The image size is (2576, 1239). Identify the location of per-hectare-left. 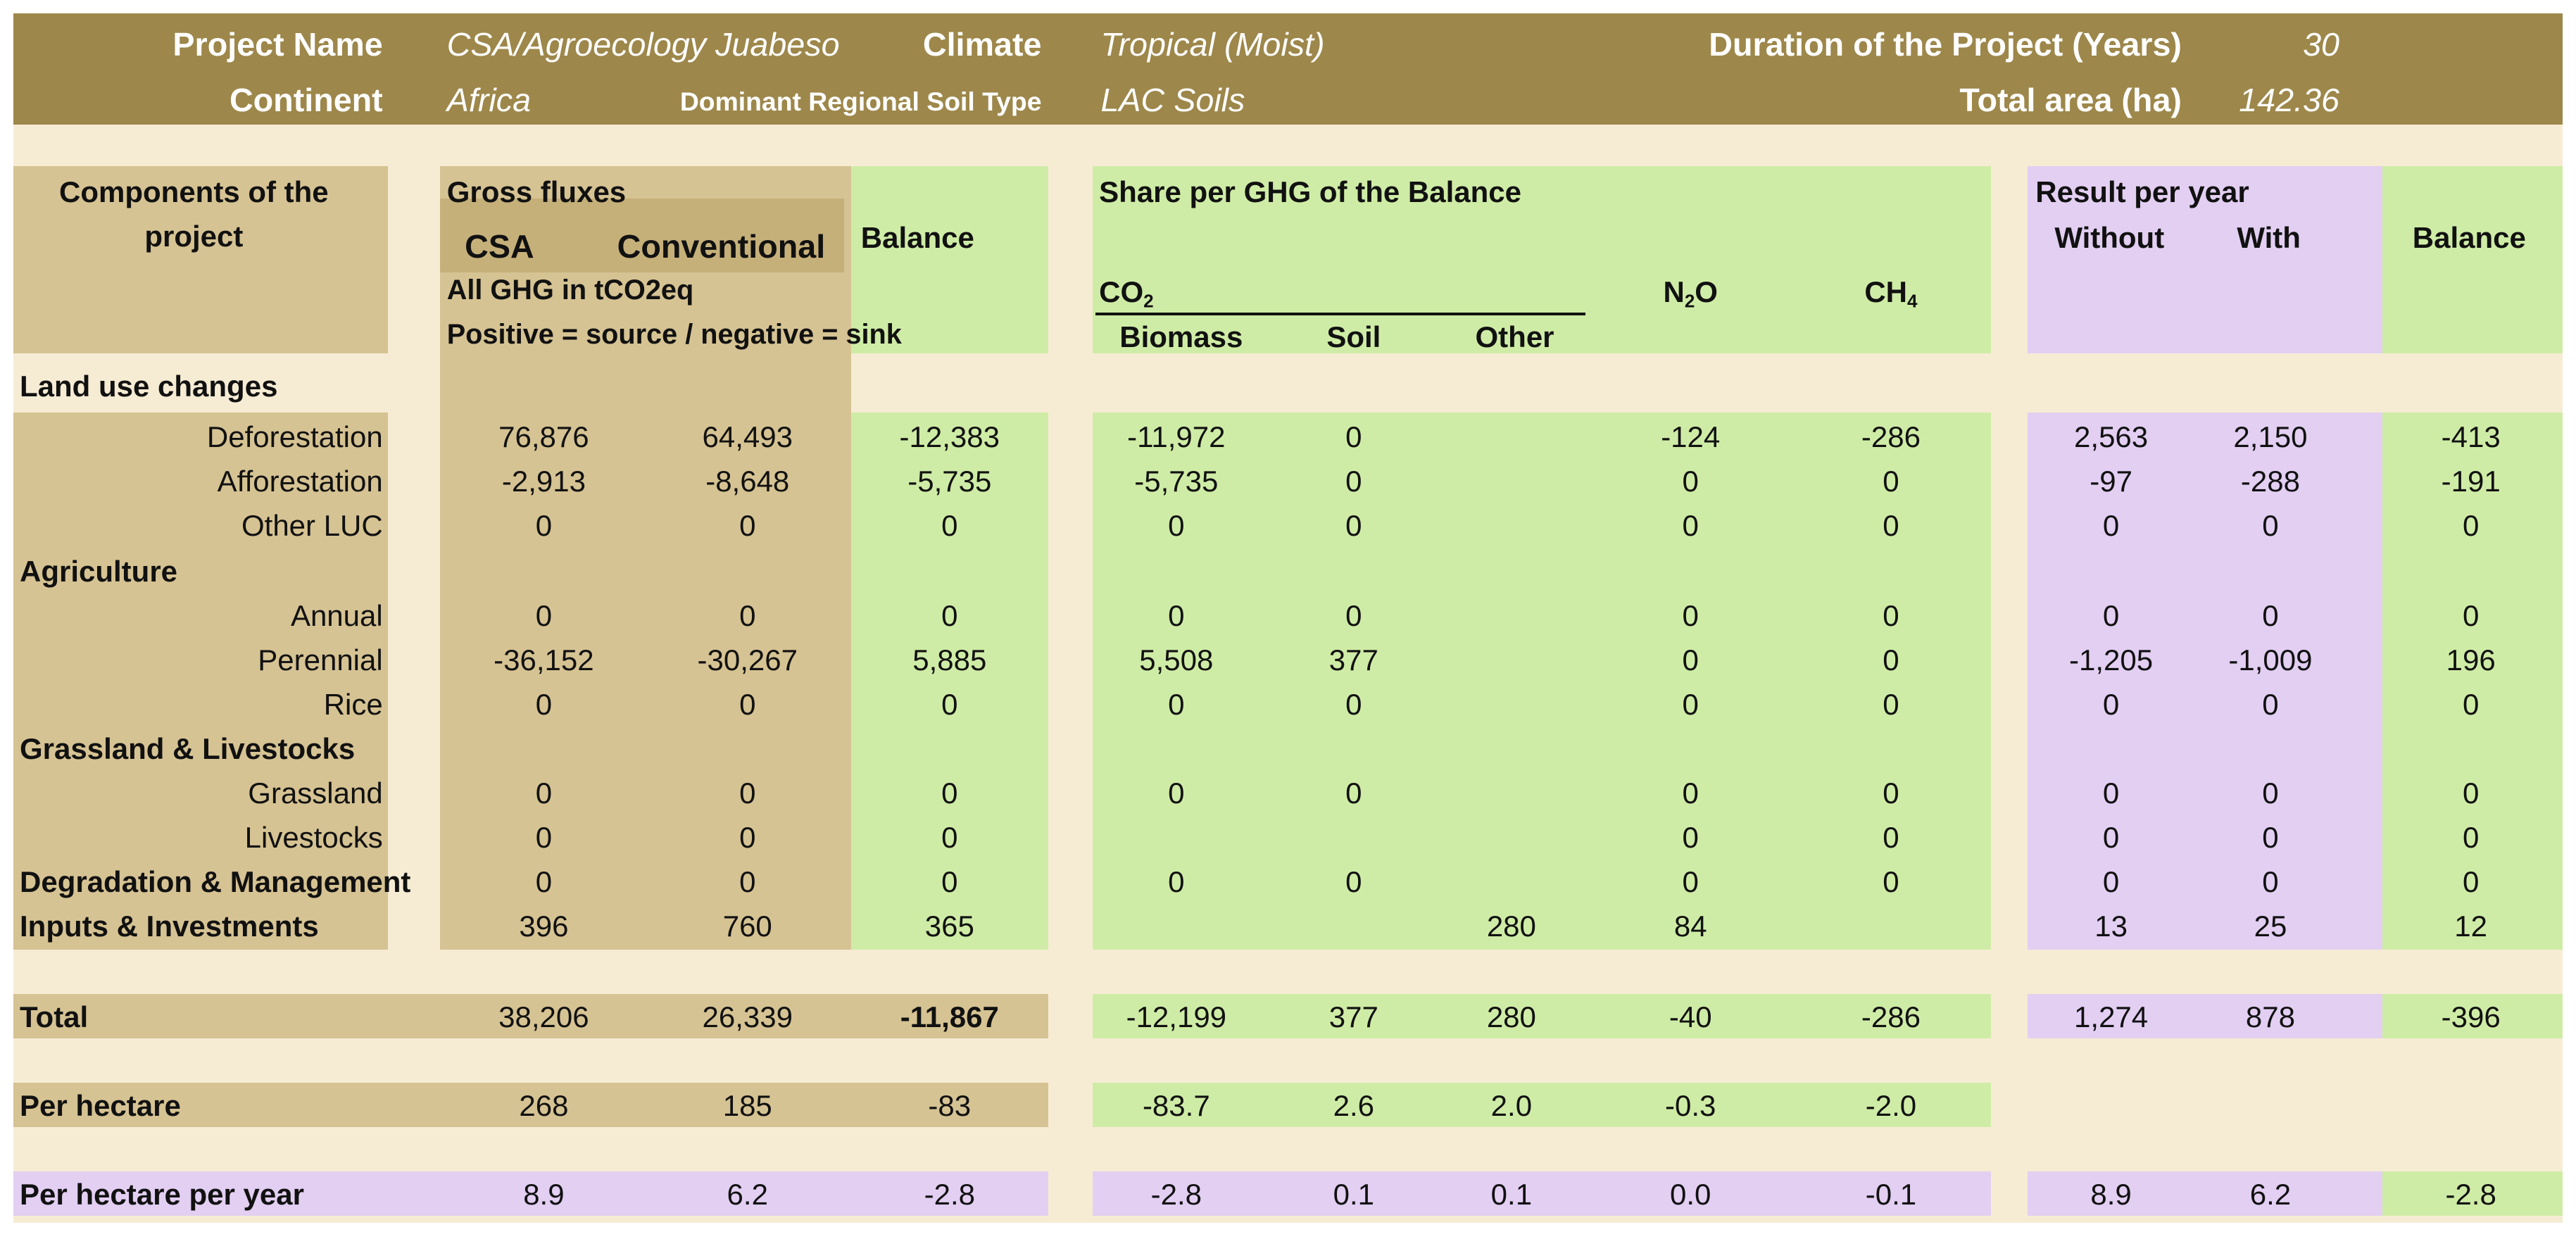
(530, 1105).